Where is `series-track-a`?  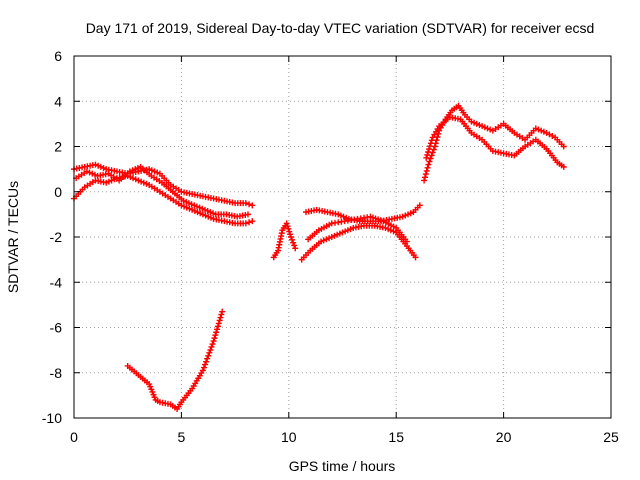 series-track-a is located at coordinates (163, 185).